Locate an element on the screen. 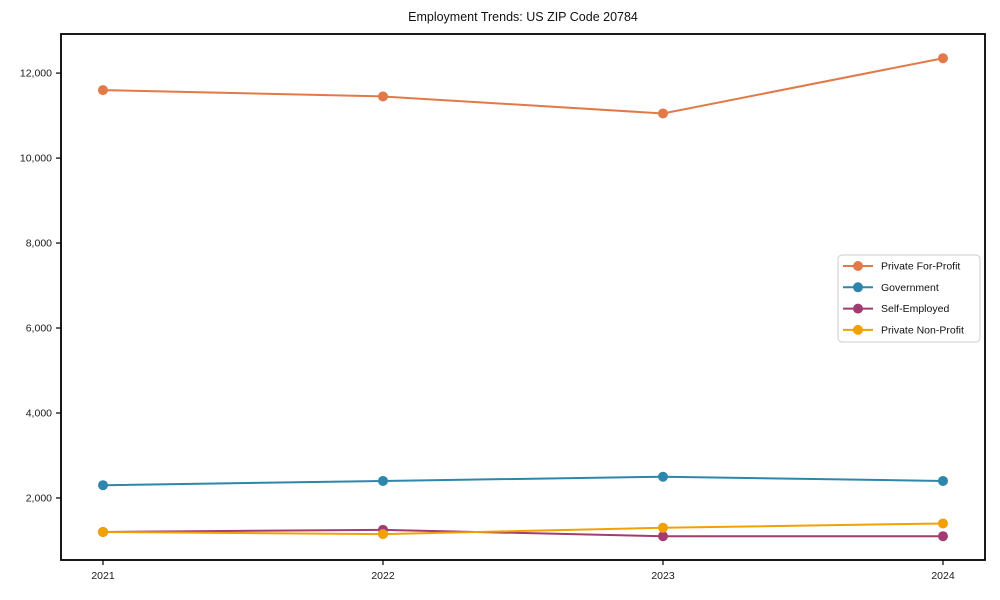  data-point-private-non-profit-2024 is located at coordinates (943, 523).